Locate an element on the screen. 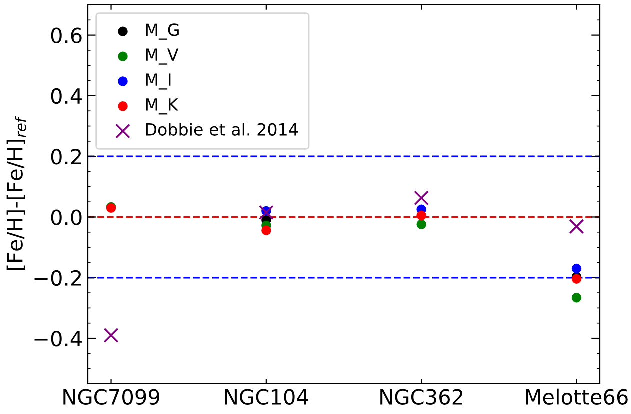 This screenshot has height=414, width=631. y-tick-label: 0.6 is located at coordinates (66, 36).